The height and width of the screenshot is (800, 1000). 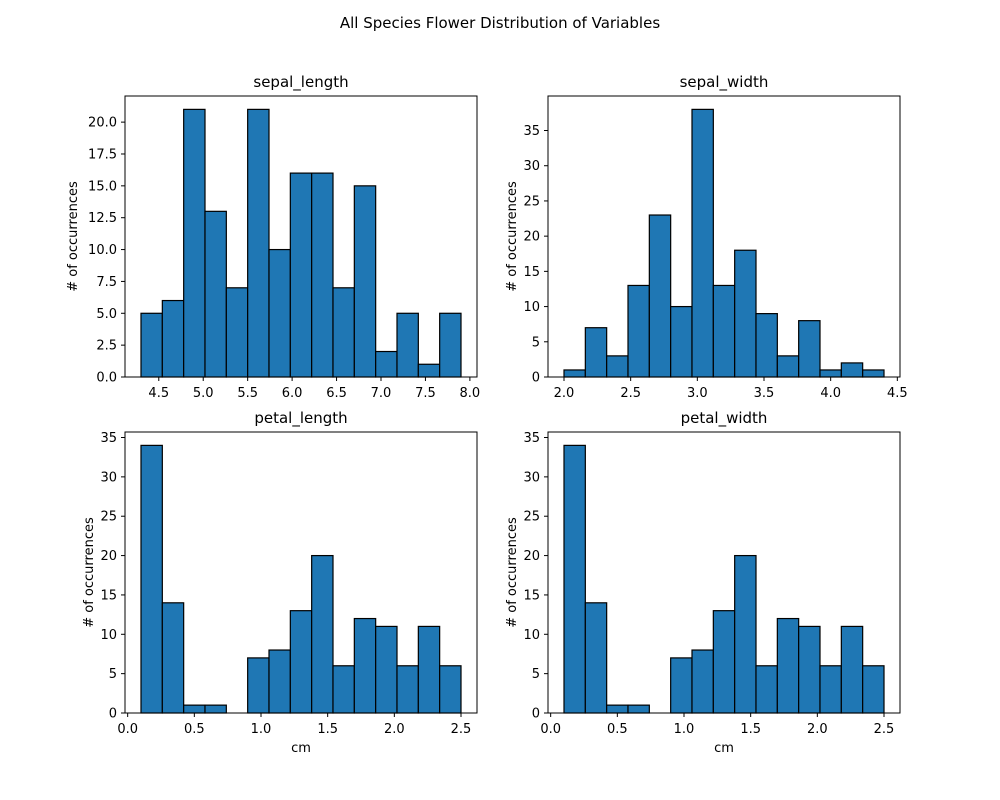 I want to click on y-tick-label: 10.0, so click(x=102, y=250).